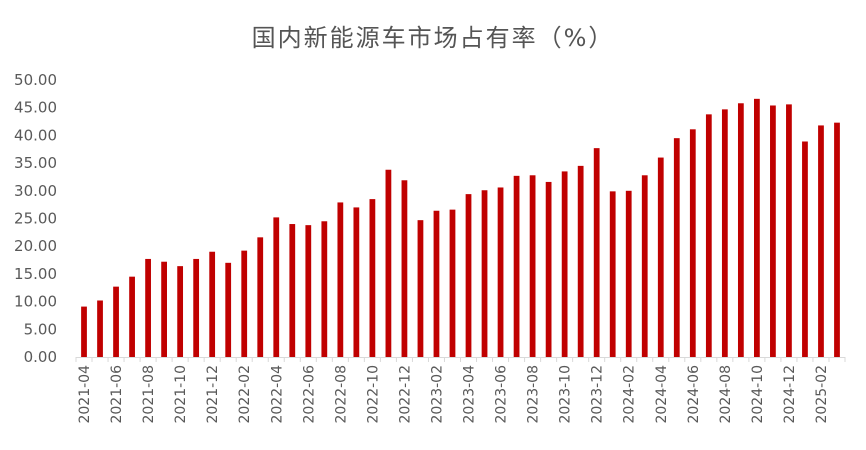 This screenshot has width=866, height=450. I want to click on x-tick-label: 2024-12, so click(790, 394).